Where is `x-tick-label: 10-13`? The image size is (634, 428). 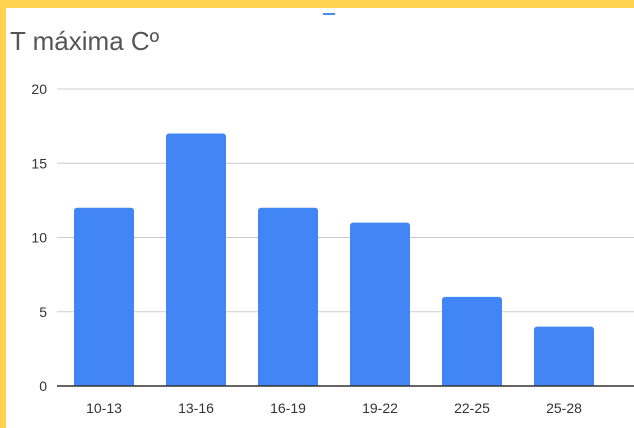
x-tick-label: 10-13 is located at coordinates (104, 408).